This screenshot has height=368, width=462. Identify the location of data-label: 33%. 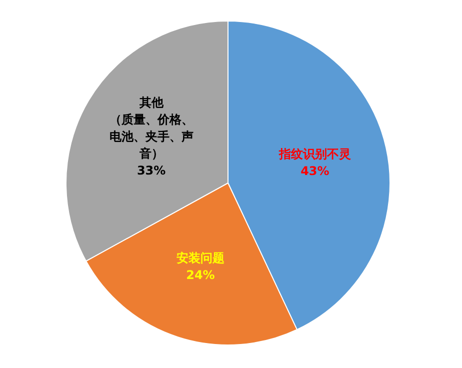
(151, 171).